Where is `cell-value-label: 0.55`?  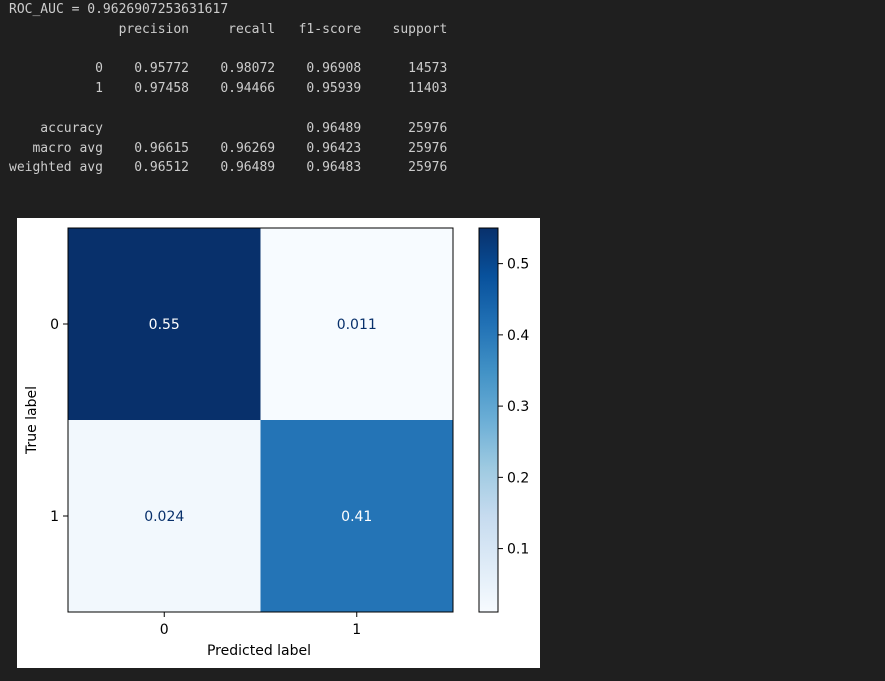 cell-value-label: 0.55 is located at coordinates (164, 325).